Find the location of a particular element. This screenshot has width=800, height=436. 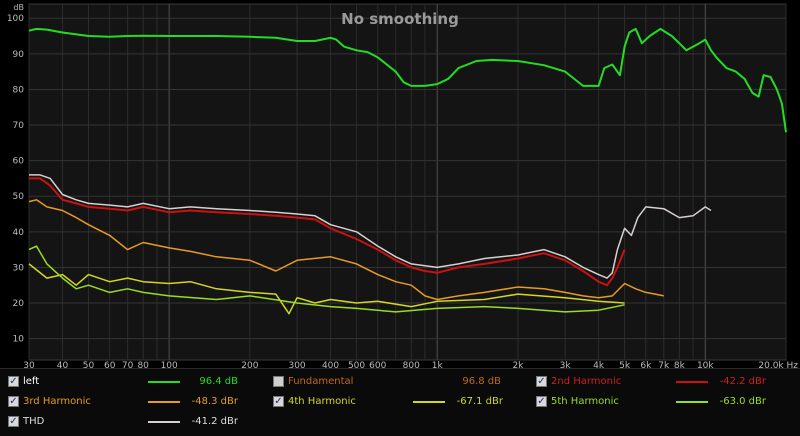

legend-item-4th-harmonic: ✓ 4th Harmonic -67.1 dBr is located at coordinates (398, 403).